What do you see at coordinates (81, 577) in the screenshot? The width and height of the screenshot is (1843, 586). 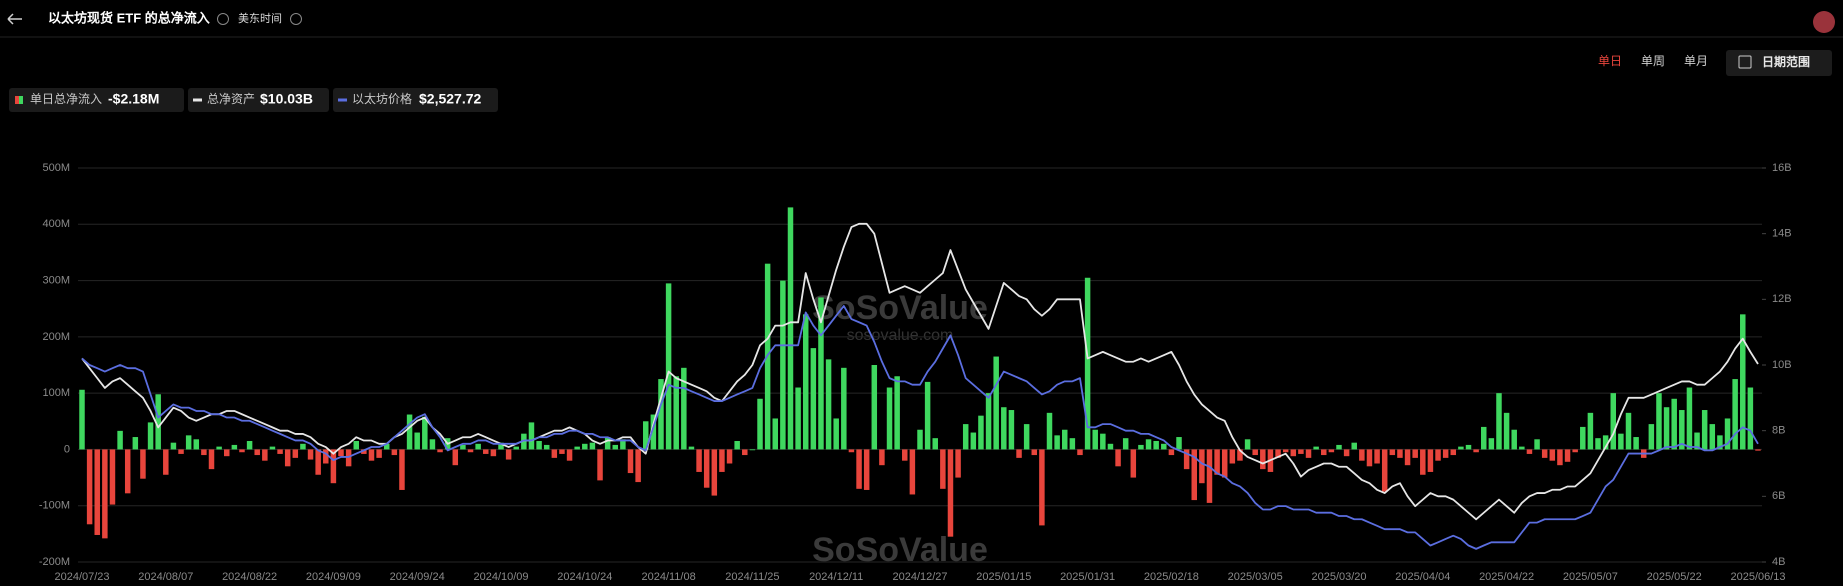 I see `x-tick-label: 2024/07/23` at bounding box center [81, 577].